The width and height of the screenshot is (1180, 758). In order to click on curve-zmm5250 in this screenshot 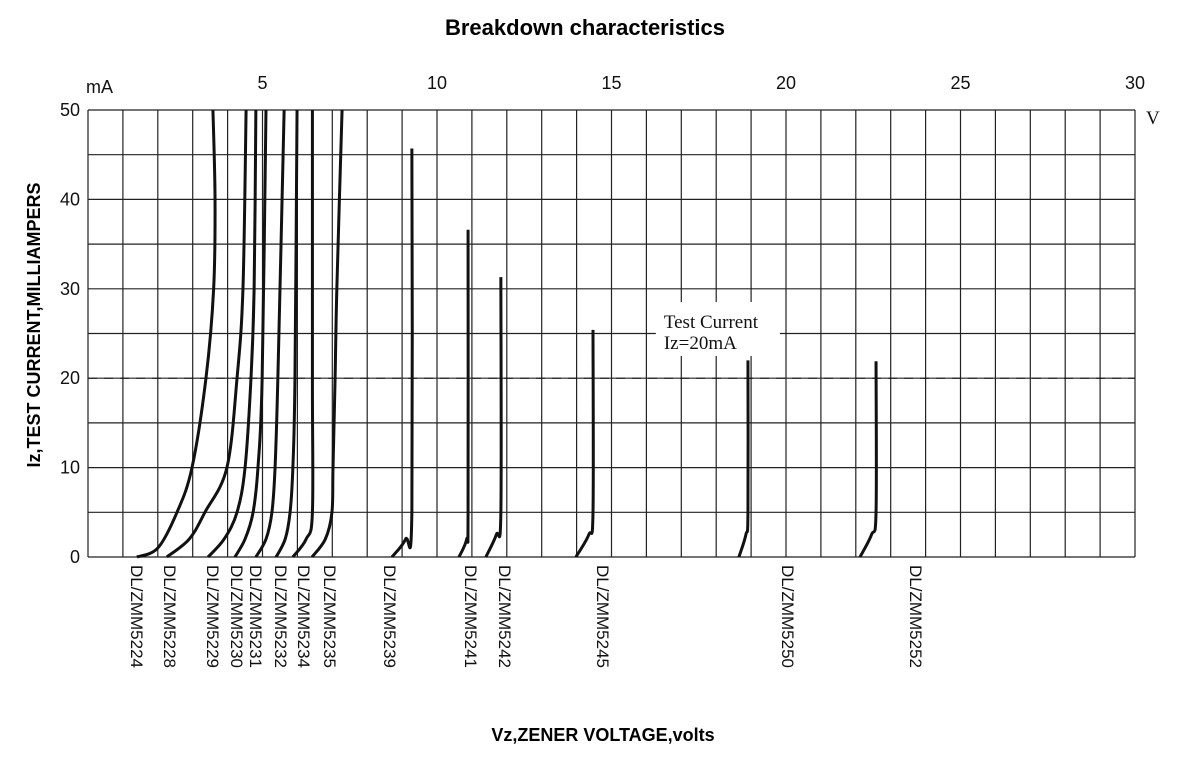, I will do `click(743, 459)`.